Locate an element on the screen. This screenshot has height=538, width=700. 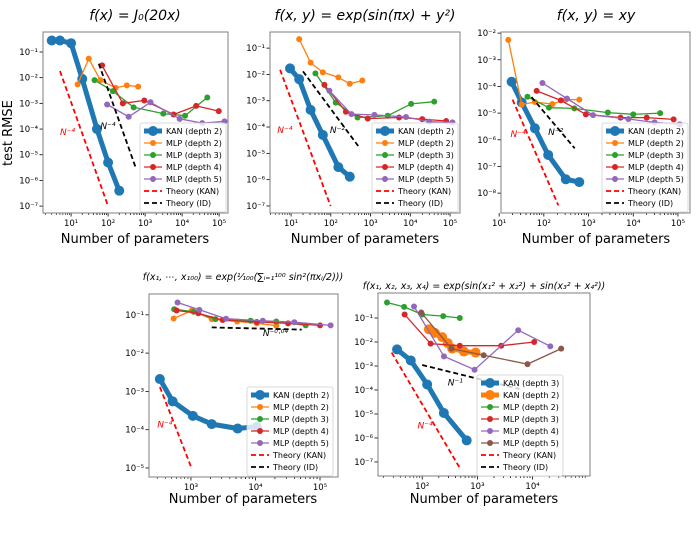
series-line-mlp-depth-4- is located at coordinates (160, 90).